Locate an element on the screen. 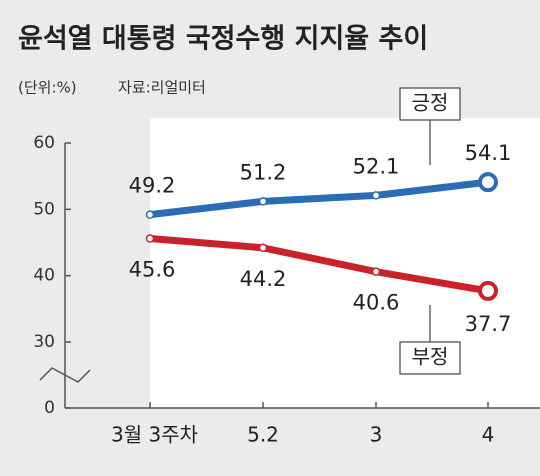 The image size is (540, 476). data-label: 37.7 is located at coordinates (488, 324).